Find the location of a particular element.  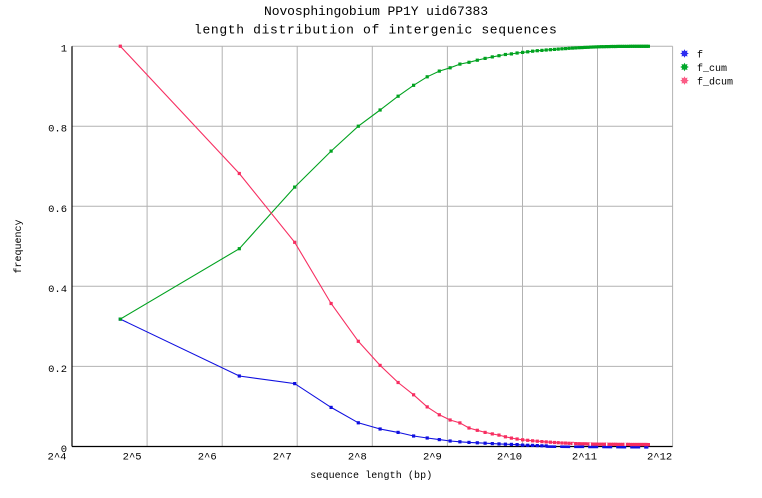

svg-text: 2^10 is located at coordinates (509, 457).